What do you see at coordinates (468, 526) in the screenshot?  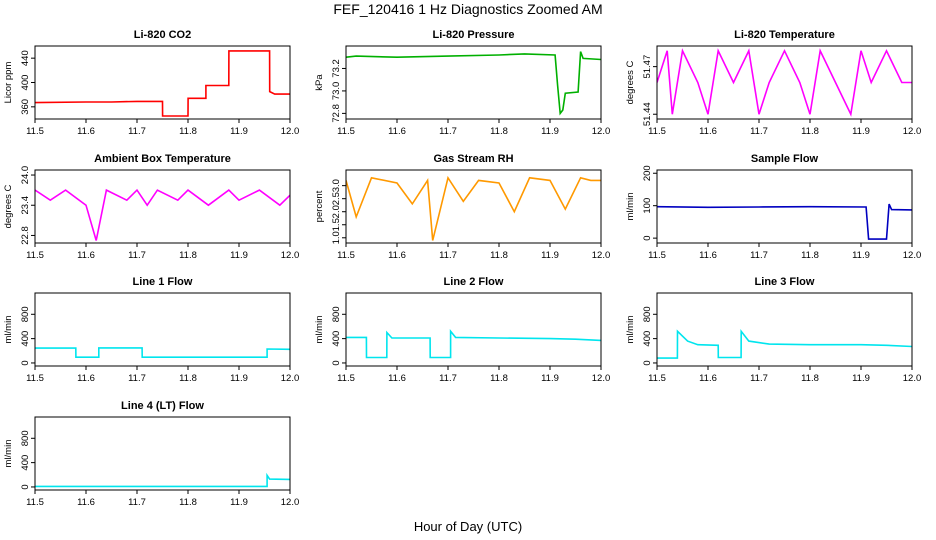 I see `figure-xlabel: Hour of Day (UTC)` at bounding box center [468, 526].